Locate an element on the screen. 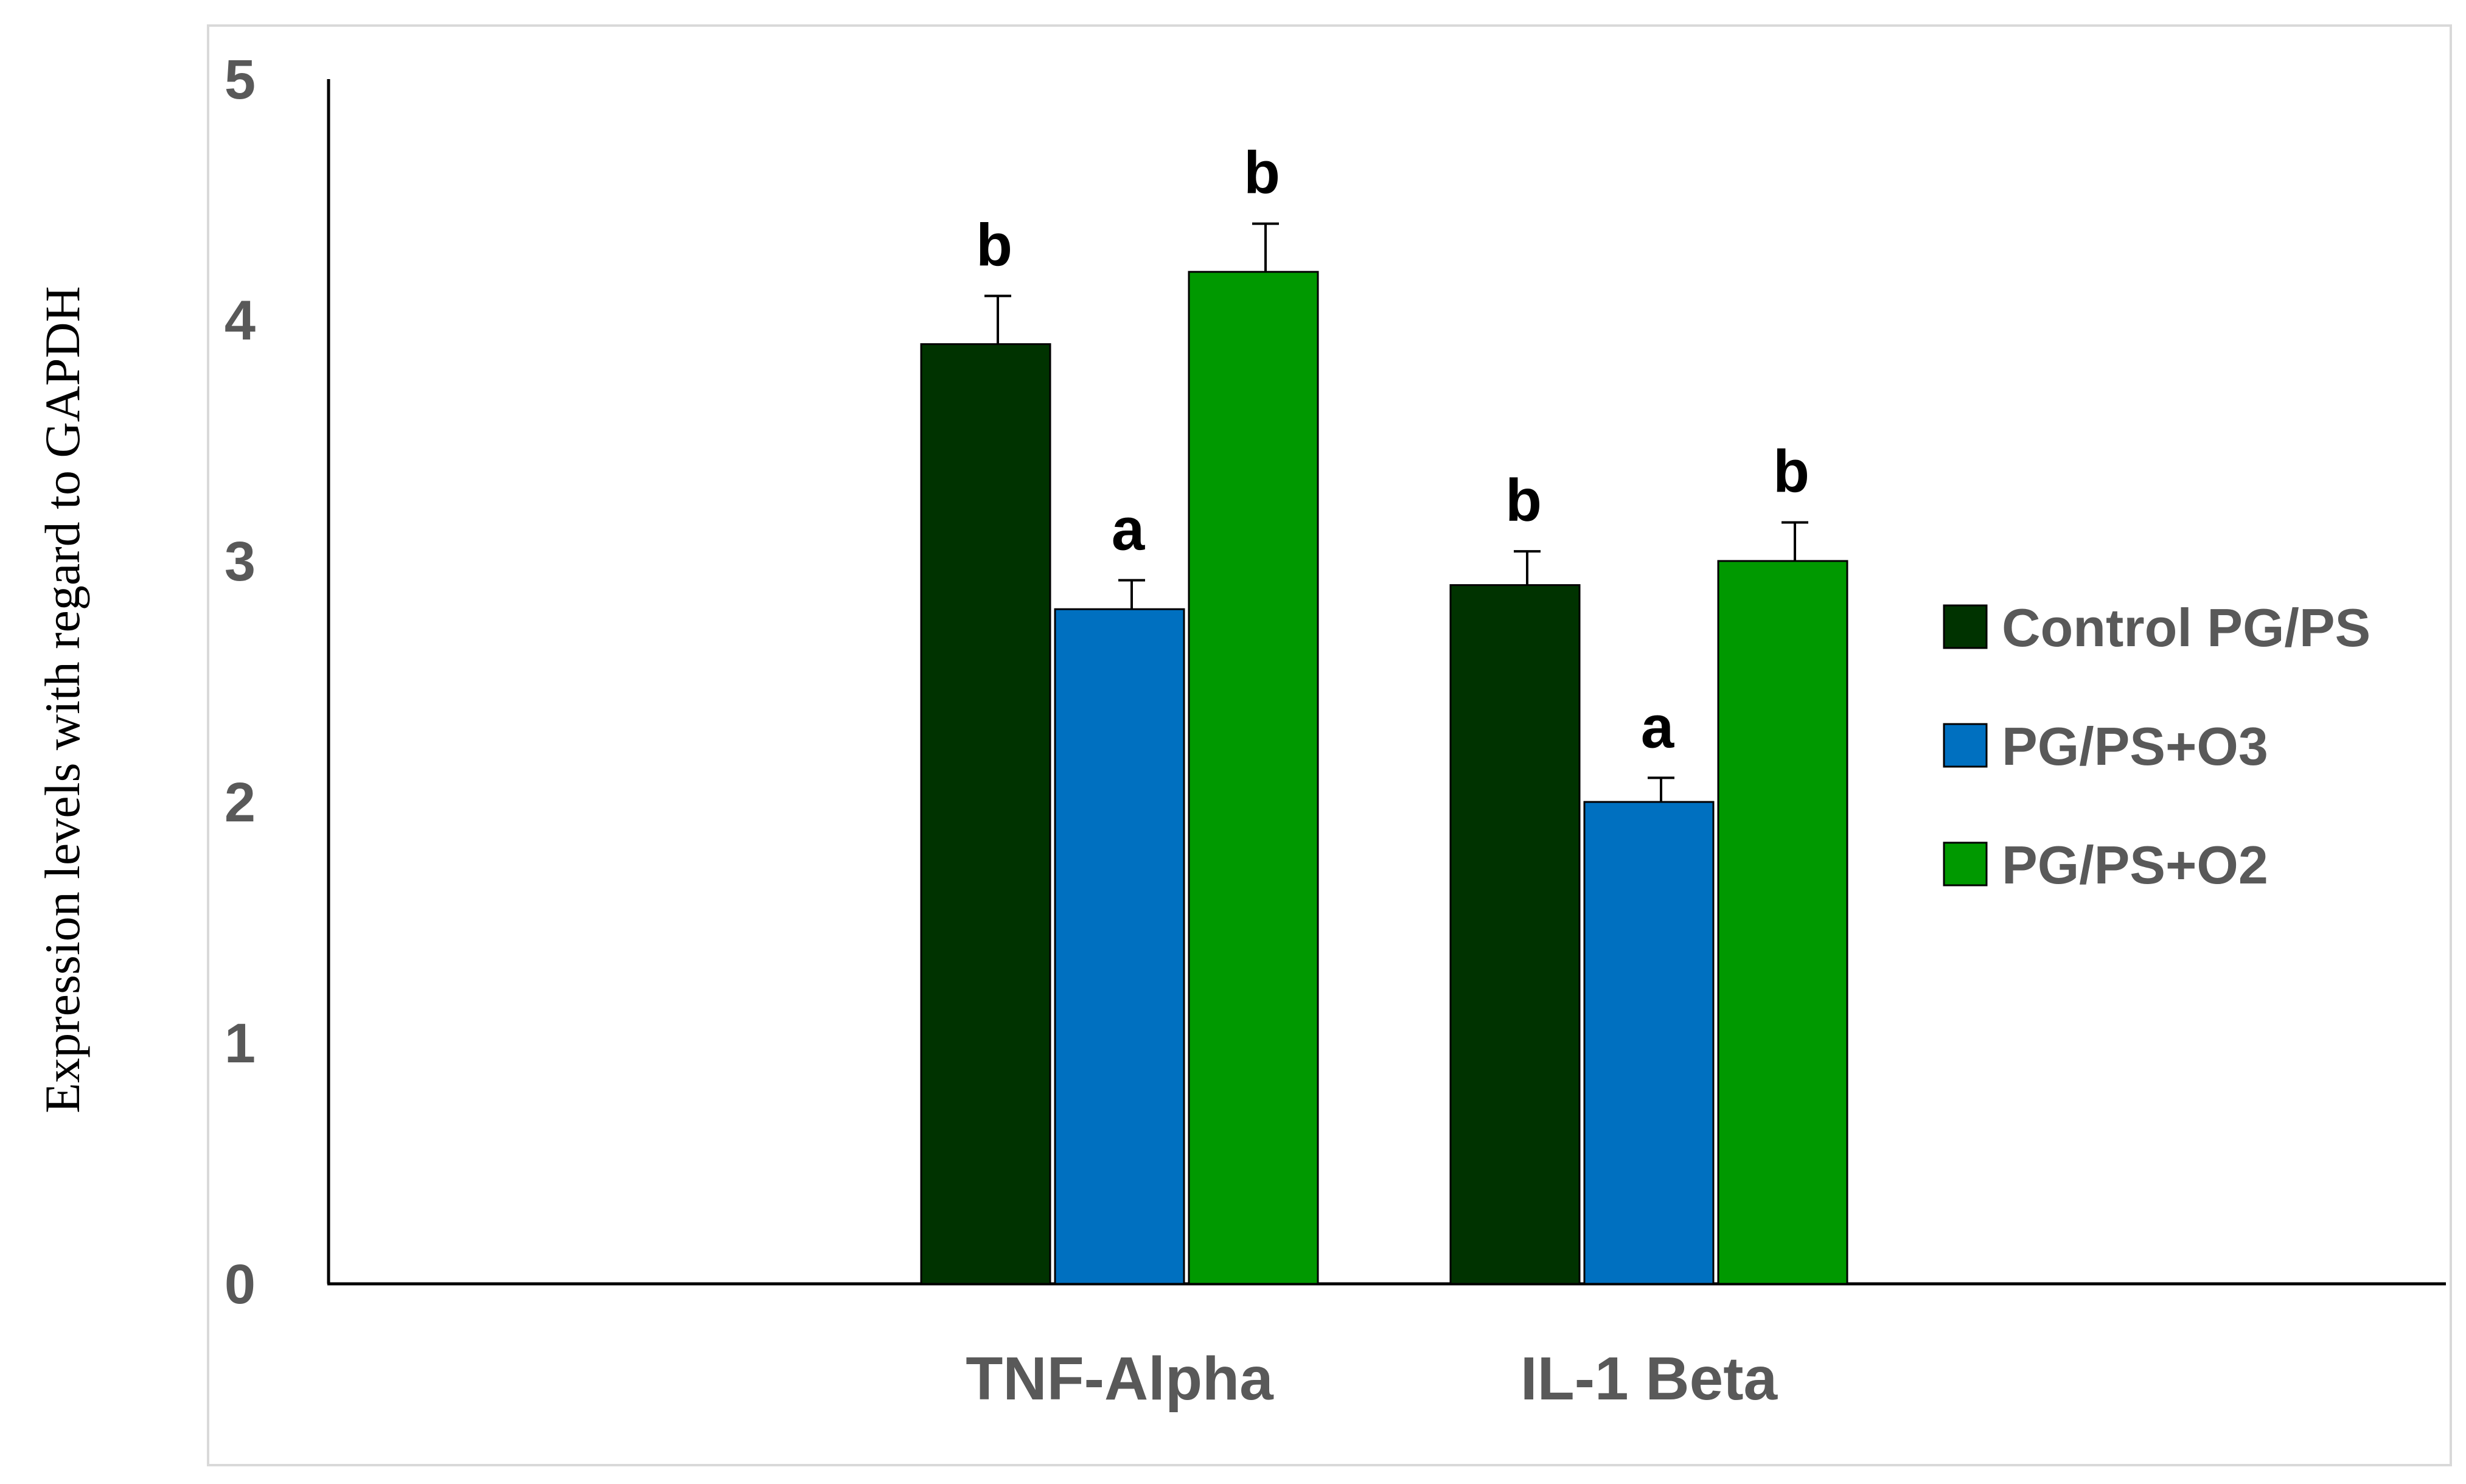 This screenshot has height=1484, width=2466. y-tick-label-2: 2 is located at coordinates (240, 803).